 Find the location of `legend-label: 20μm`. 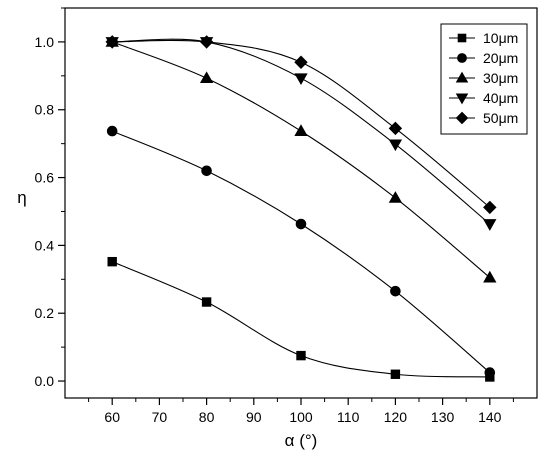

legend-label: 20μm is located at coordinates (500, 58).